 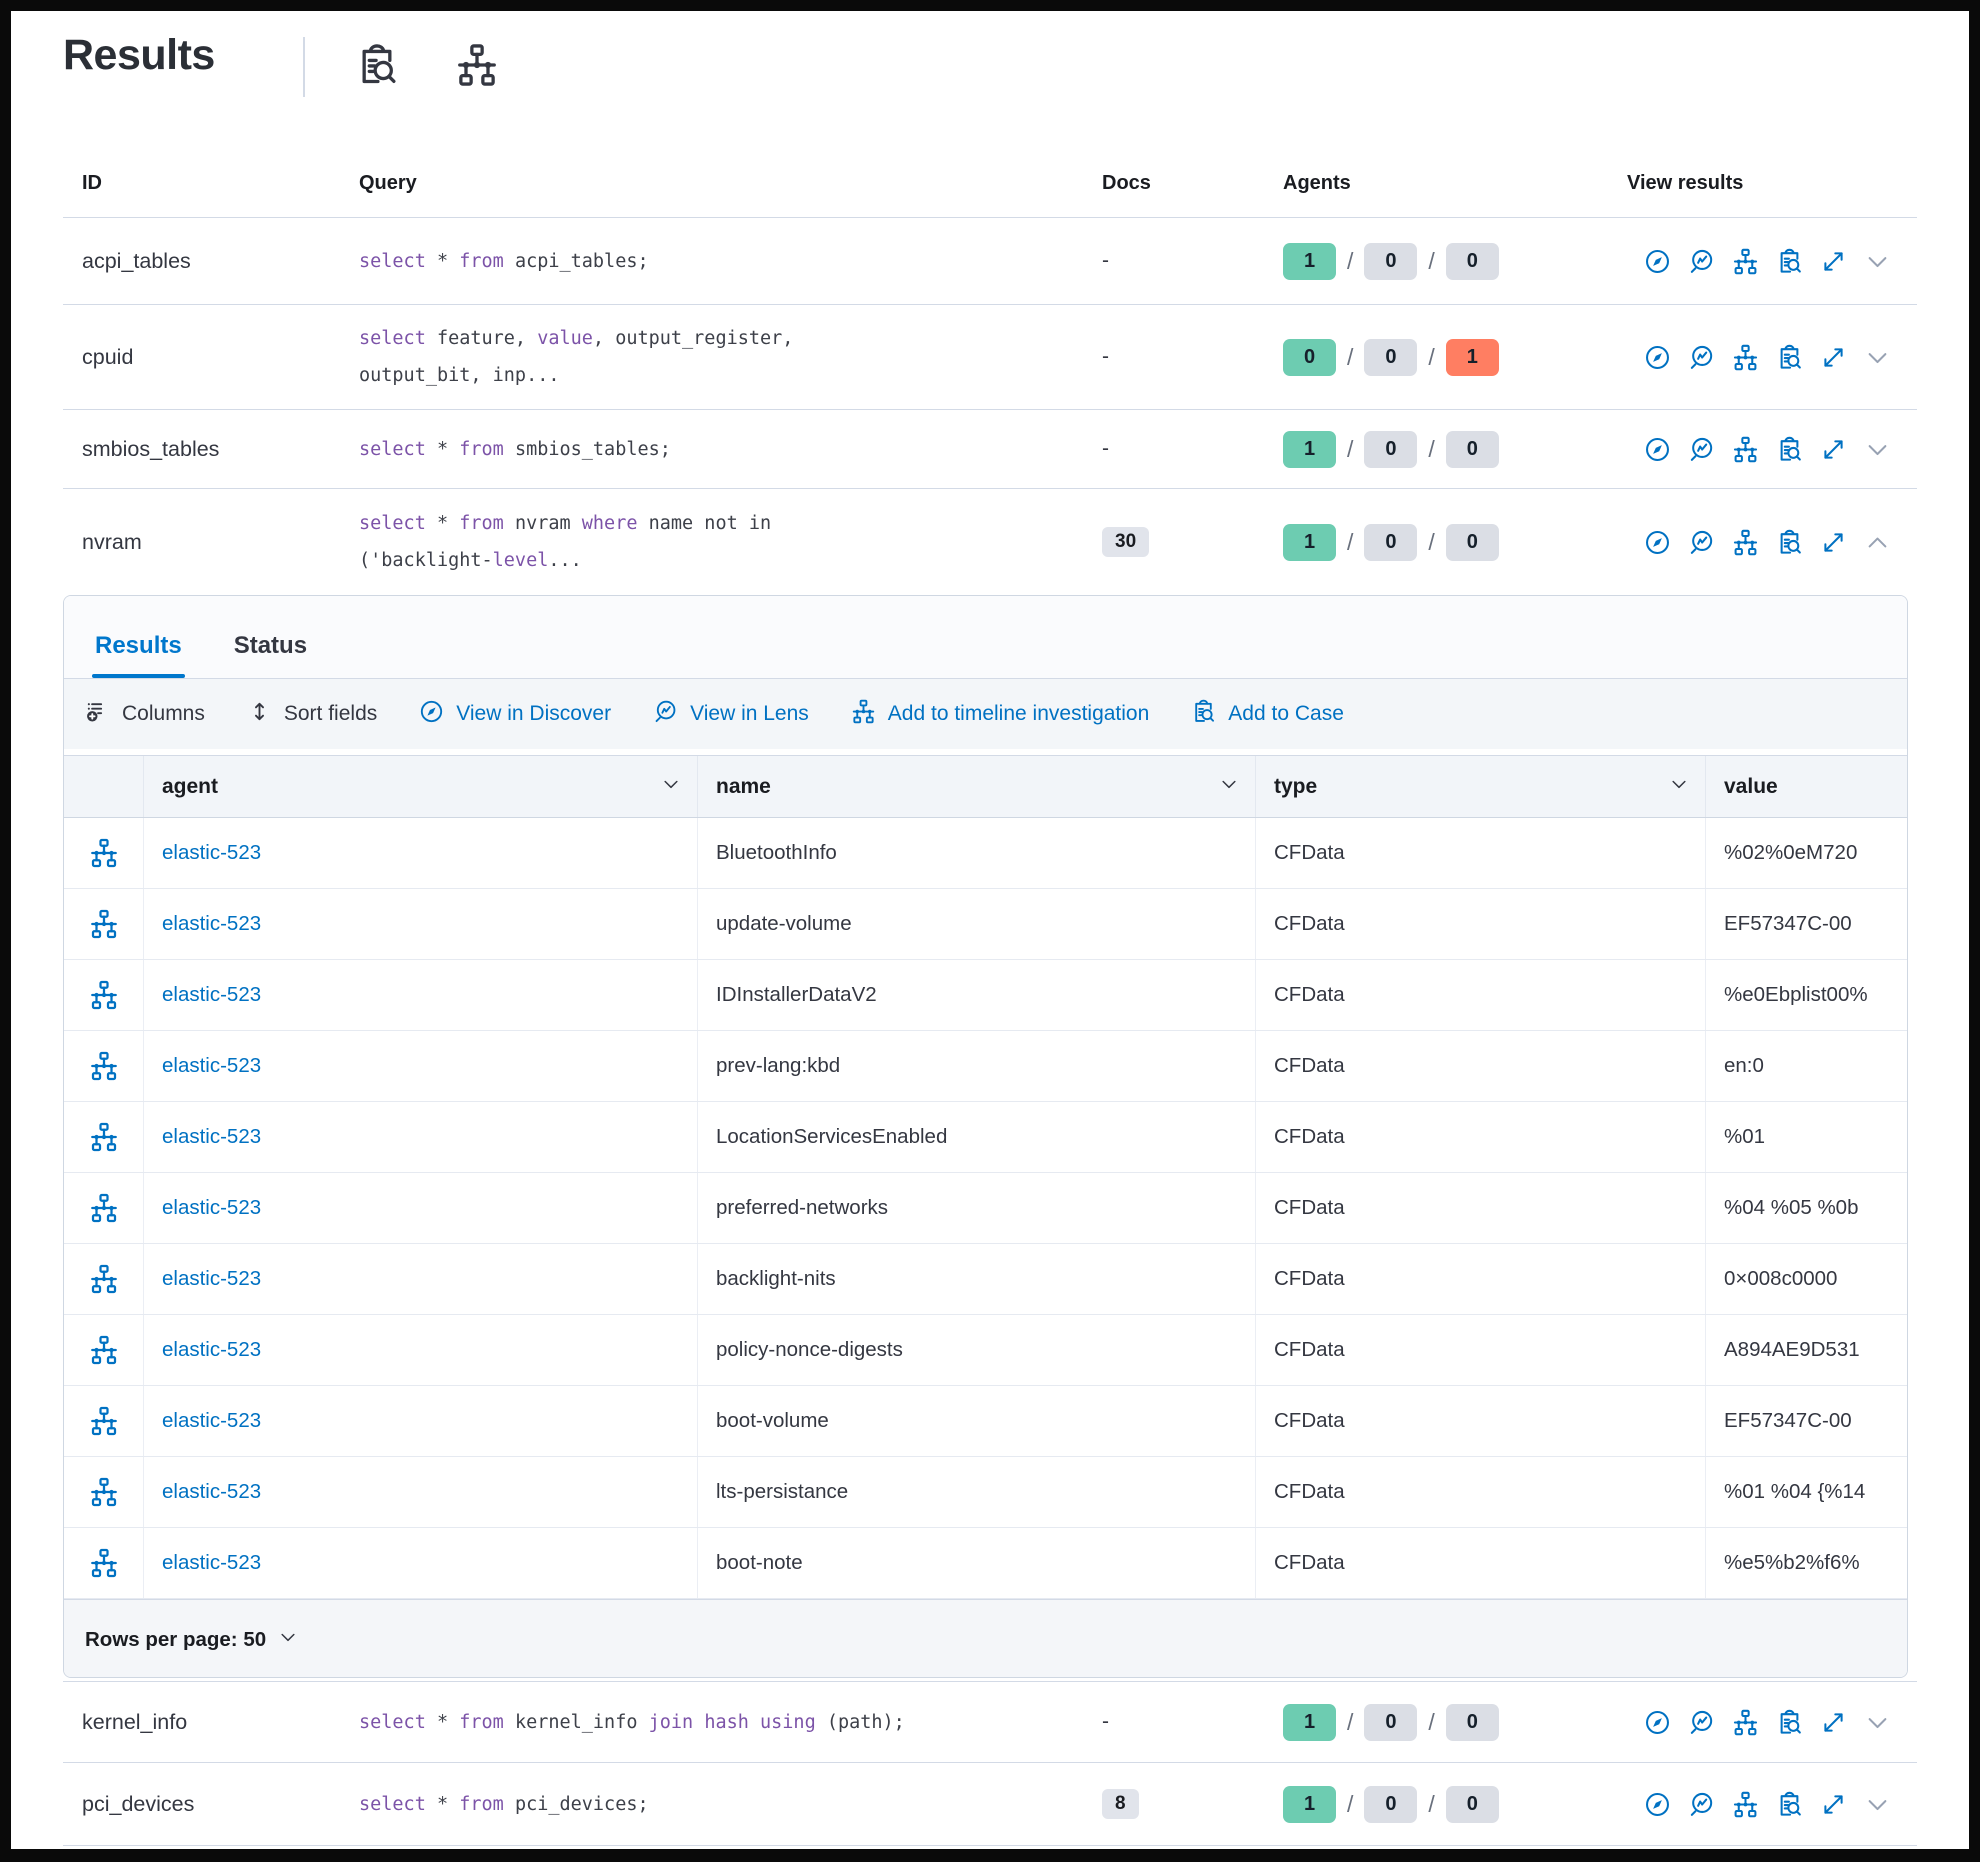 What do you see at coordinates (145, 714) in the screenshot?
I see `toolbar-columns: Columns` at bounding box center [145, 714].